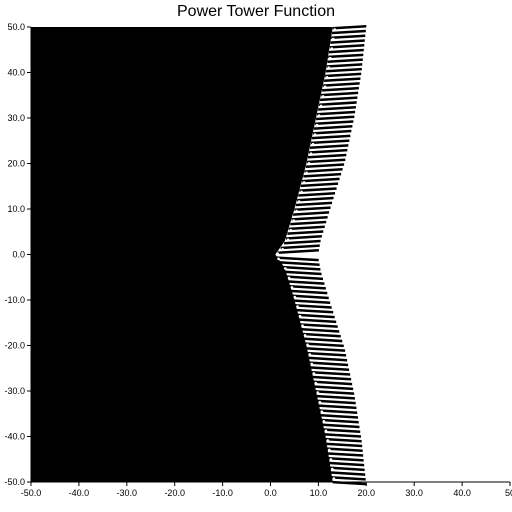 The image size is (512, 512). Describe the element at coordinates (367, 493) in the screenshot. I see `x-tick-label: 20.0` at that location.